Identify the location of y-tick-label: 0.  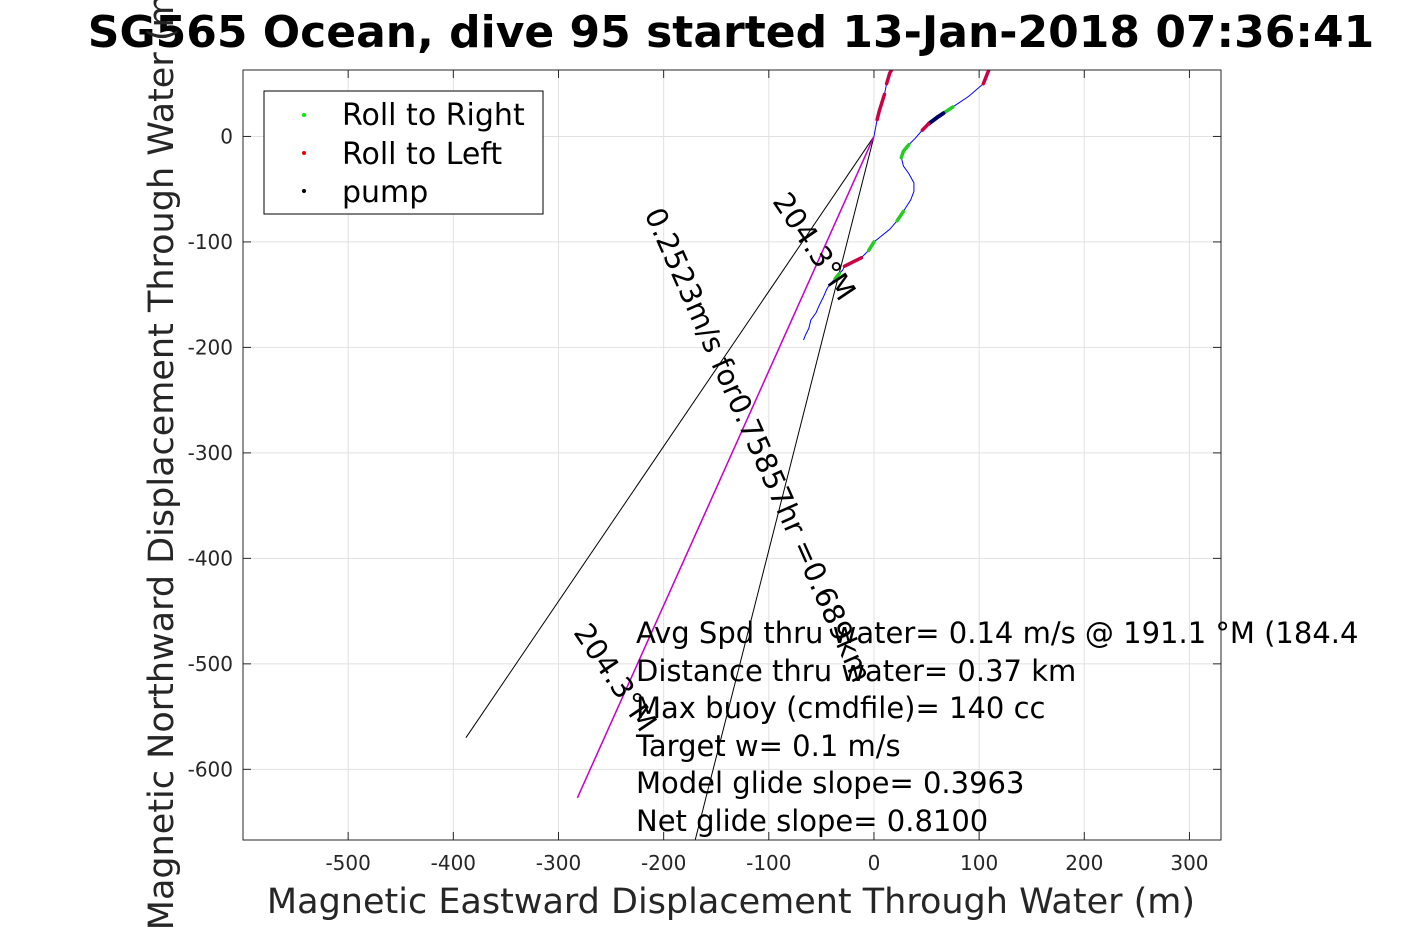
(226, 136).